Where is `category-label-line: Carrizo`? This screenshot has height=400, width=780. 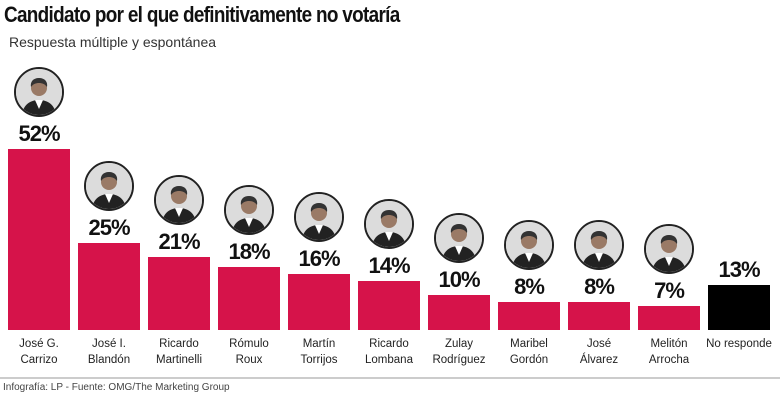
category-label-line: Carrizo is located at coordinates (39, 360).